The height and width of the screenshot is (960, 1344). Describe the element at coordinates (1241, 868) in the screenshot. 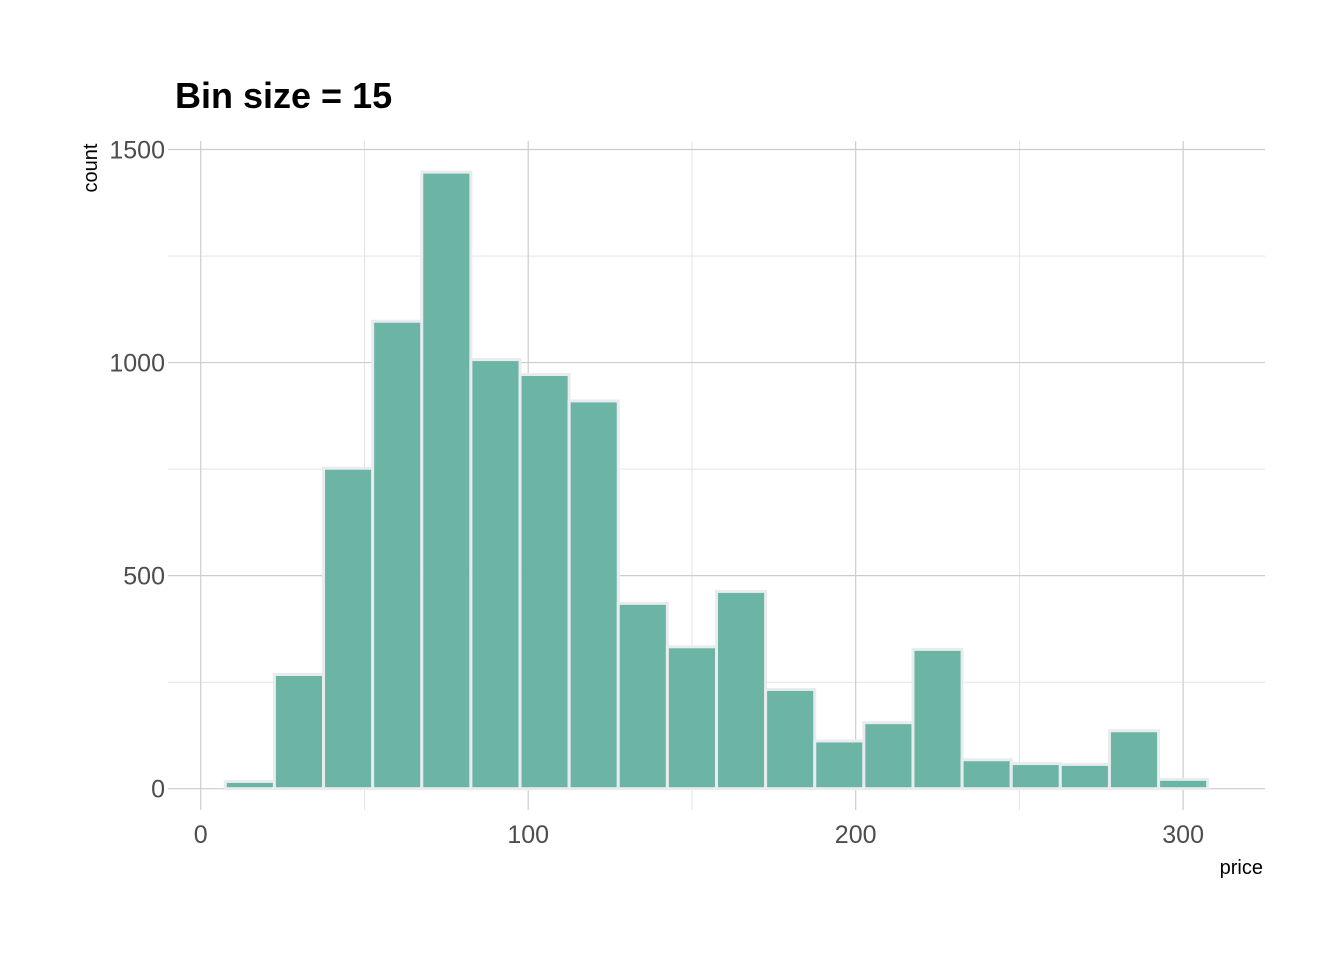

I see `x-axis-label: price` at that location.